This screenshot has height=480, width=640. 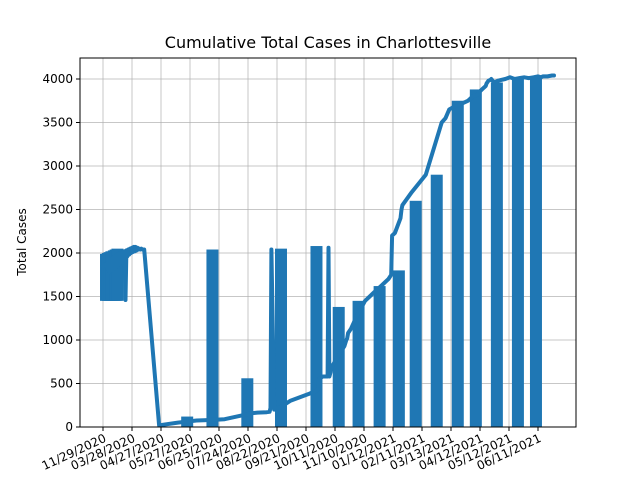 I want to click on y-tick-label: 500, so click(x=61, y=384).